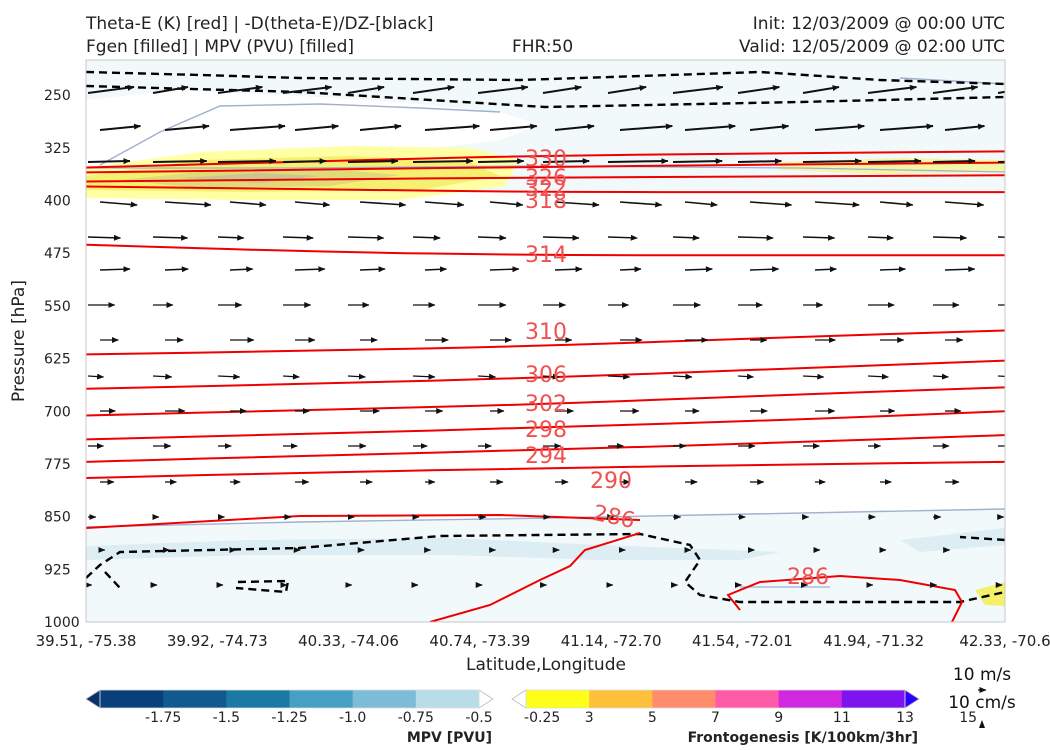  Describe the element at coordinates (982, 675) in the screenshot. I see `wind-scale-horizontal: 10 m/s` at that location.